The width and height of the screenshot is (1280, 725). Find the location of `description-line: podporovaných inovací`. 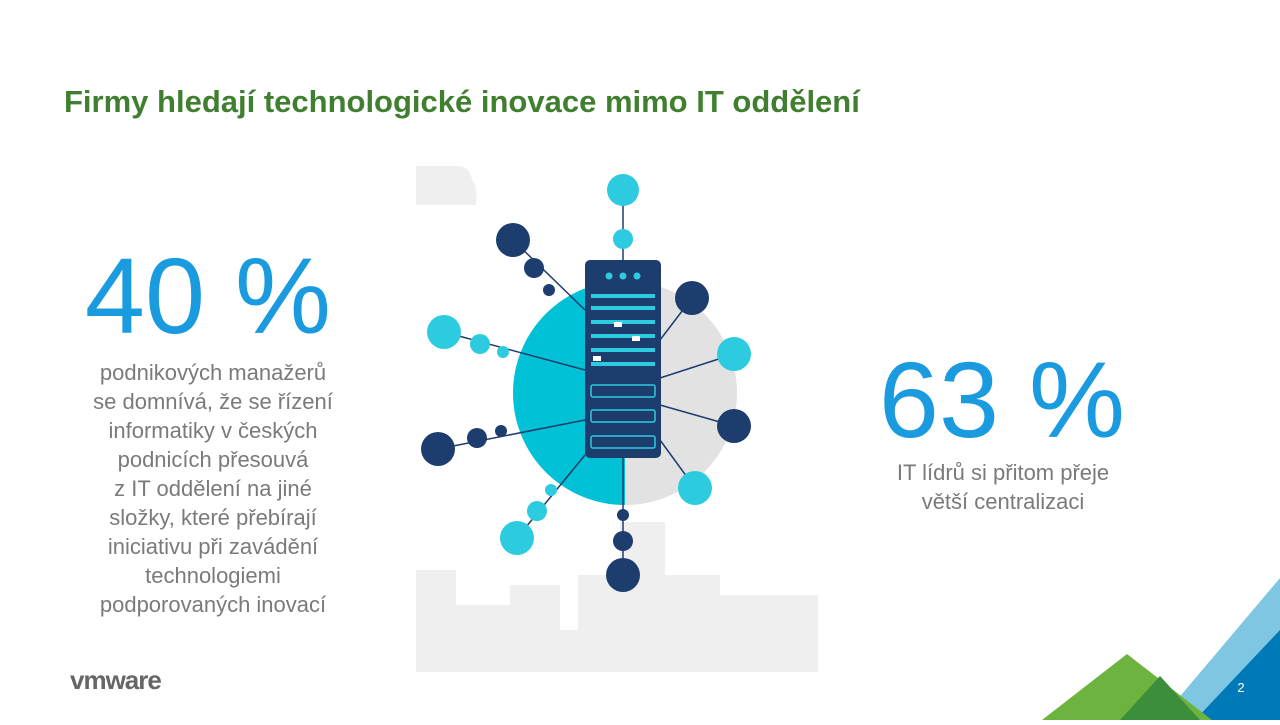

description-line: podporovaných inovací is located at coordinates (213, 604).